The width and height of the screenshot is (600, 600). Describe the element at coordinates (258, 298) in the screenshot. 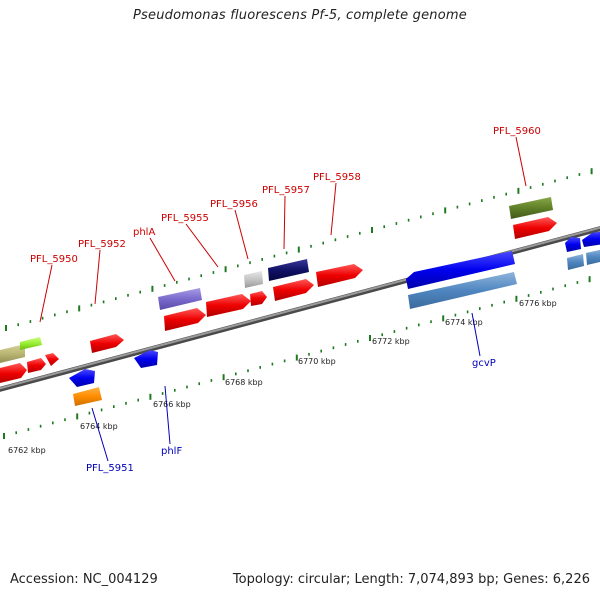

I see `gene-red-small-center` at that location.